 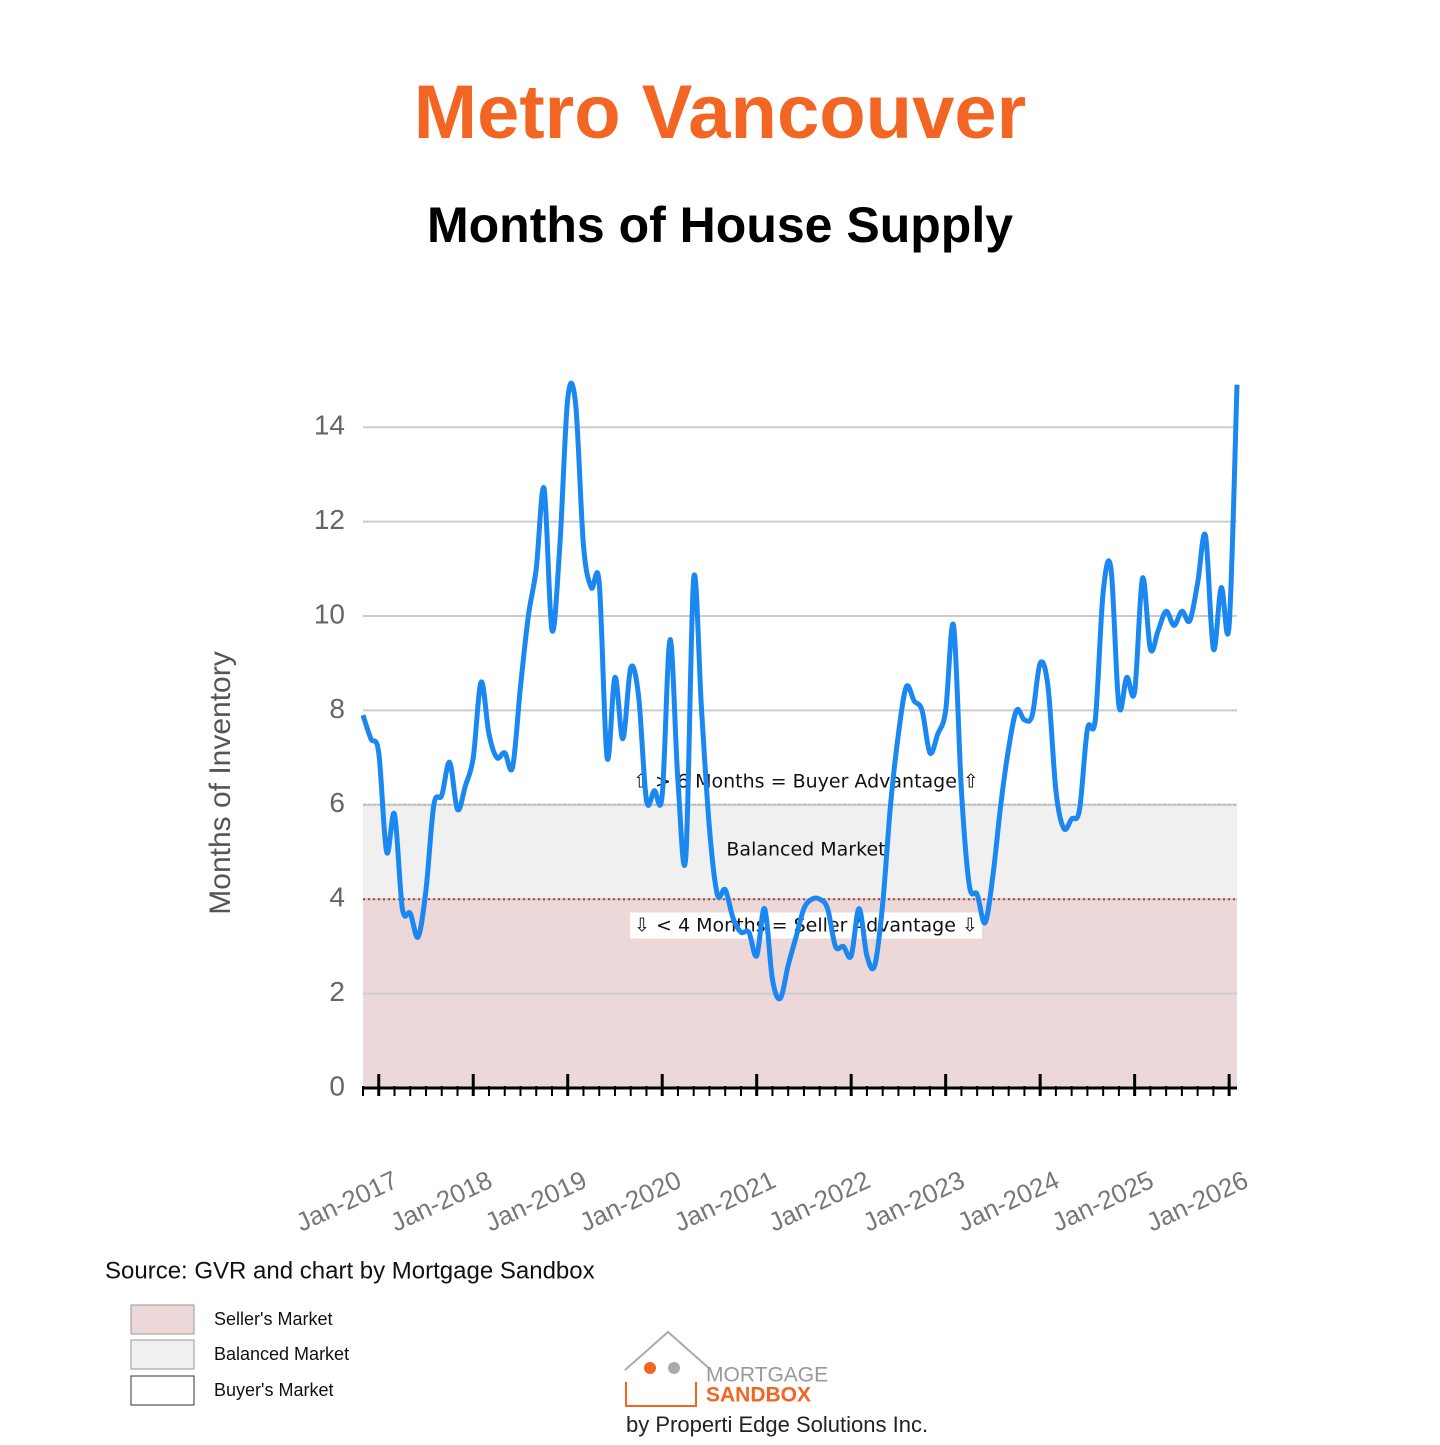 What do you see at coordinates (661, 1394) in the screenshot?
I see `logo-frame` at bounding box center [661, 1394].